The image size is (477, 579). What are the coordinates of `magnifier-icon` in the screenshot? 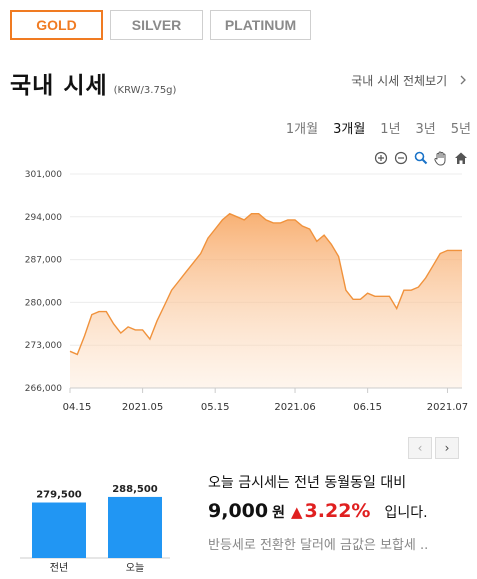 It's located at (421, 158).